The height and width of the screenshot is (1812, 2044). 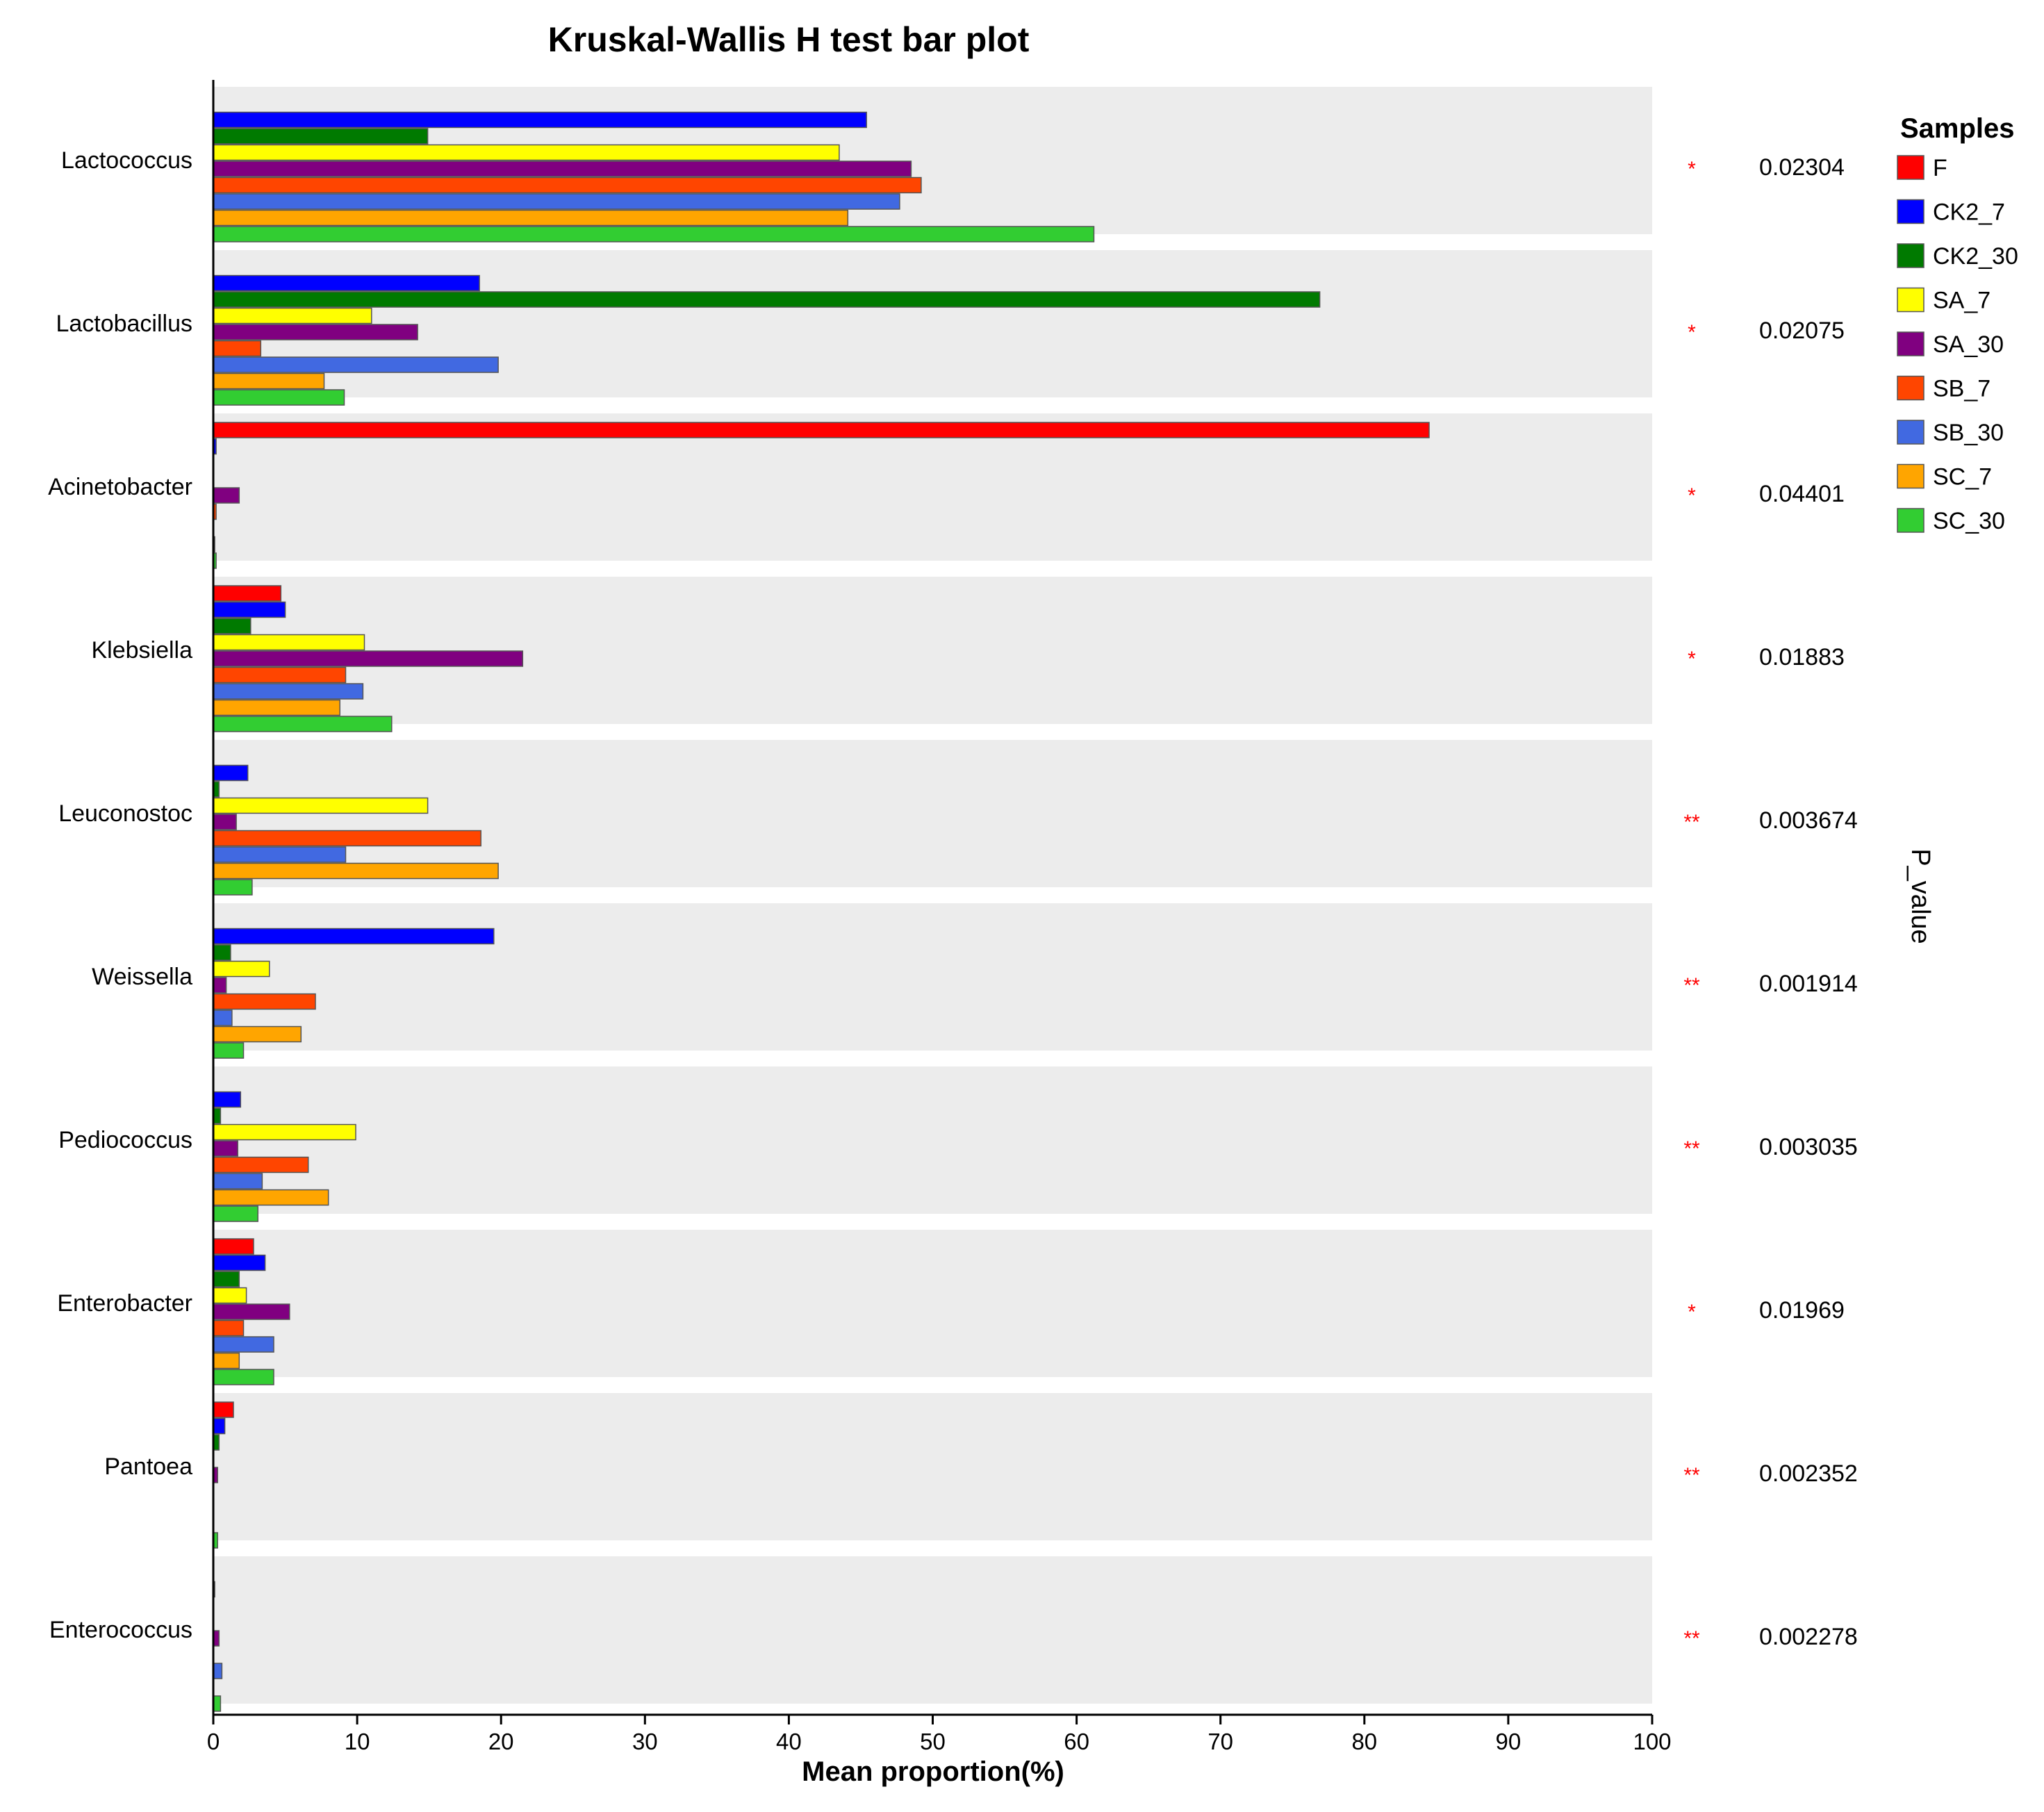 What do you see at coordinates (645, 1741) in the screenshot?
I see `x-tick-label: 30` at bounding box center [645, 1741].